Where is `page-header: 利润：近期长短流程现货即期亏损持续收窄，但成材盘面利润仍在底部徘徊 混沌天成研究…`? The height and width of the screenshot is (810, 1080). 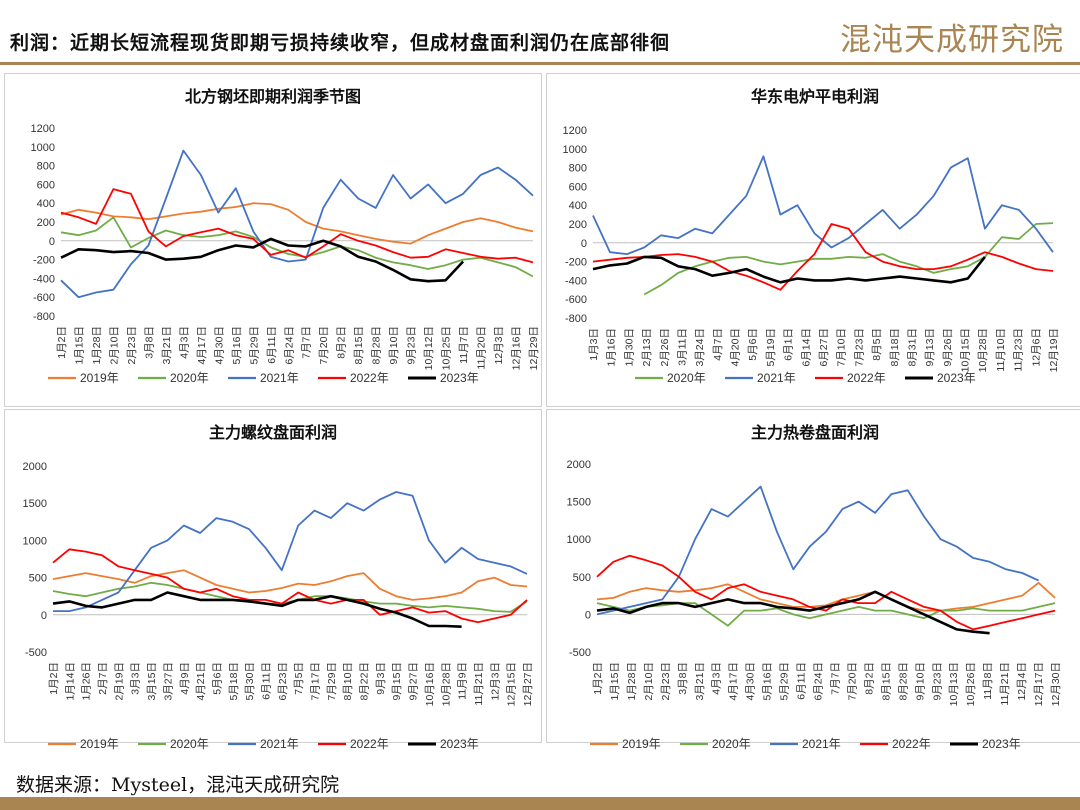
page-header: 利润：近期长短流程现货即期亏损持续收窄，但成材盘面利润仍在底部徘徊 混沌天成研究… is located at coordinates (540, 31).